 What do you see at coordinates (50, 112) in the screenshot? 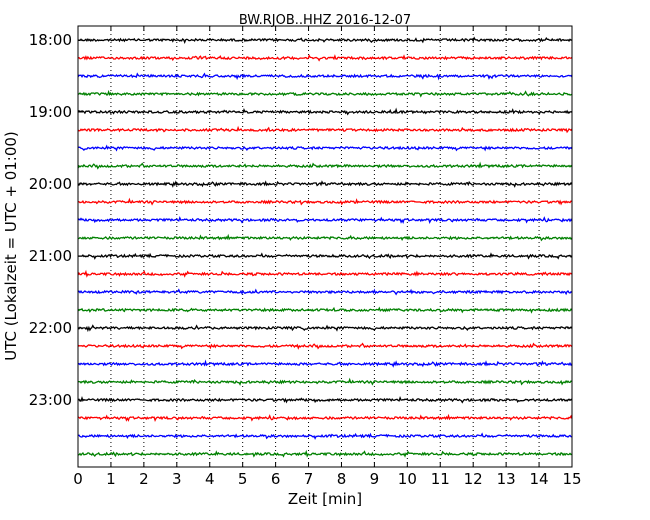
I see `y-tick-label: 19:00` at bounding box center [50, 112].